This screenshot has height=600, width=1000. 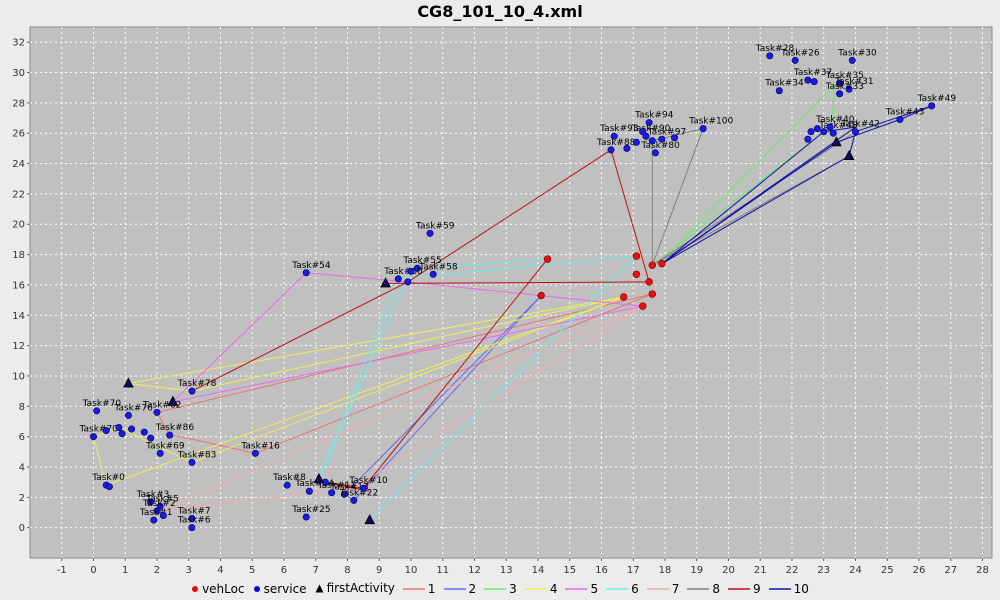 I want to click on x-tick-label: 18, so click(x=665, y=570).